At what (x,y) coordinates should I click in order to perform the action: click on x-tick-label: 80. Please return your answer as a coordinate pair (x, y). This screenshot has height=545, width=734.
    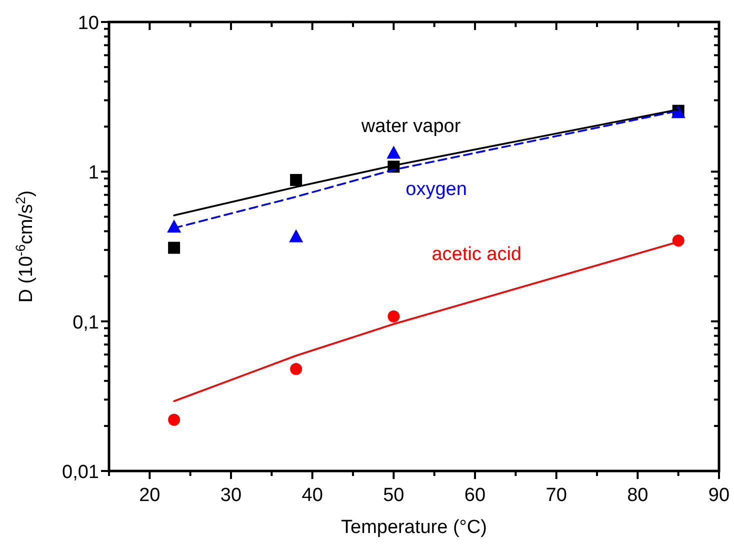
    Looking at the image, I should click on (637, 495).